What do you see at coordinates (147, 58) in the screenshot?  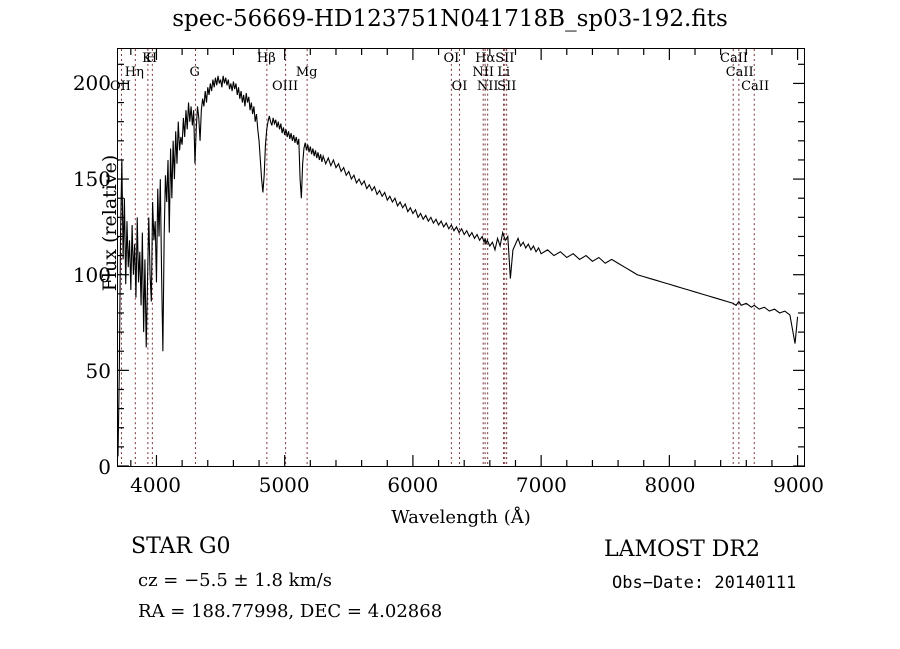 I see `spectral-line-label: K` at bounding box center [147, 58].